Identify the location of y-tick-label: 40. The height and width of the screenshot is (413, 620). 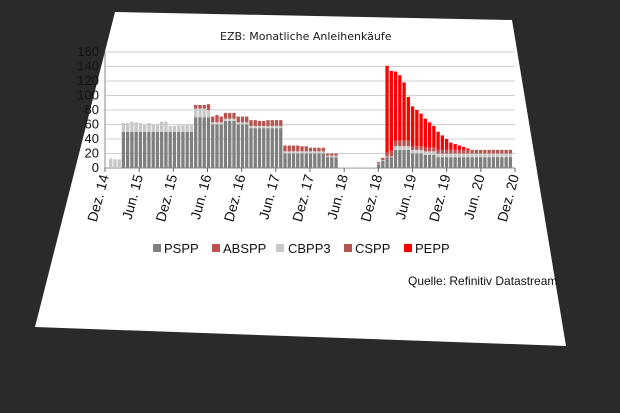
(92, 138).